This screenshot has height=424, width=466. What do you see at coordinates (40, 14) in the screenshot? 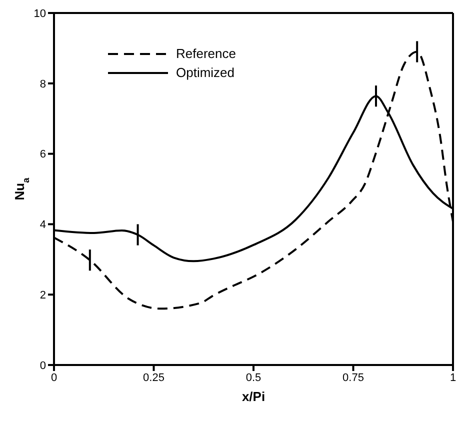
I see `y-tick-label: 10` at bounding box center [40, 14].